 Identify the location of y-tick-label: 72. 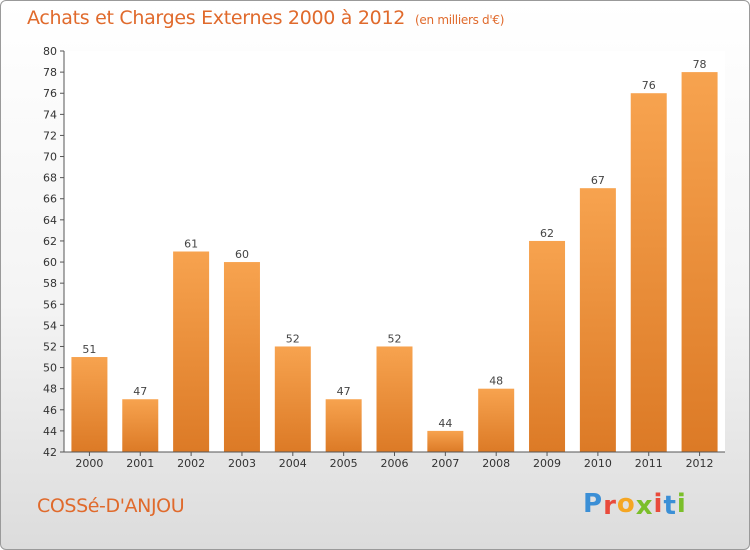
(50, 135).